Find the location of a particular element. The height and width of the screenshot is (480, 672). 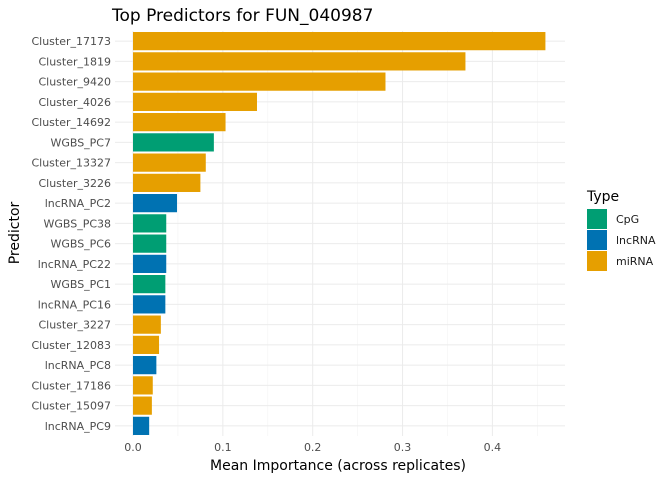

y-tick-label: Cluster_14692 is located at coordinates (71, 122).